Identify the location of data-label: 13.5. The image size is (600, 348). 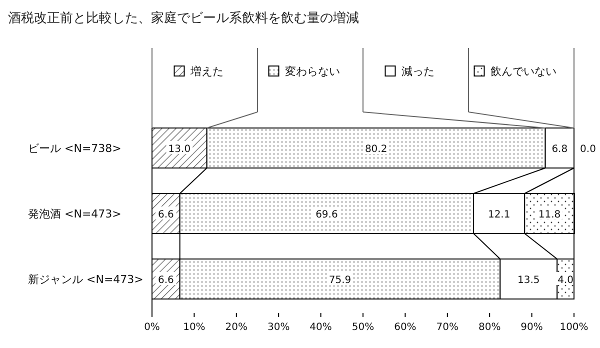
(529, 280).